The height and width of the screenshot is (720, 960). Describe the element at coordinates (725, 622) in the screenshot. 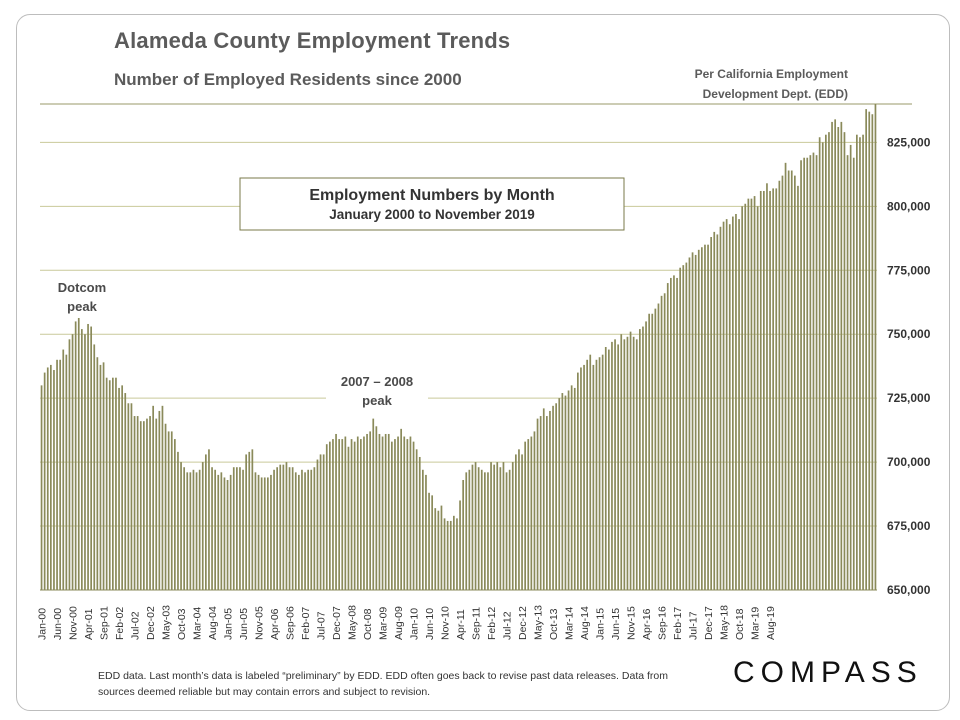

I see `x-tick-label: May-18` at that location.